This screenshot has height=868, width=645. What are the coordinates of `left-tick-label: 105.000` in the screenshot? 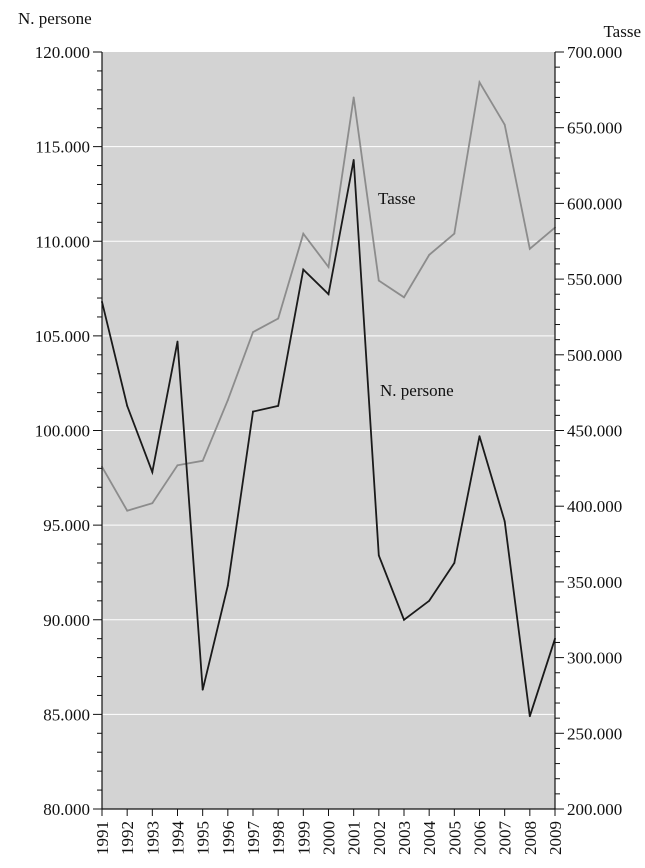 It's located at (62, 336).